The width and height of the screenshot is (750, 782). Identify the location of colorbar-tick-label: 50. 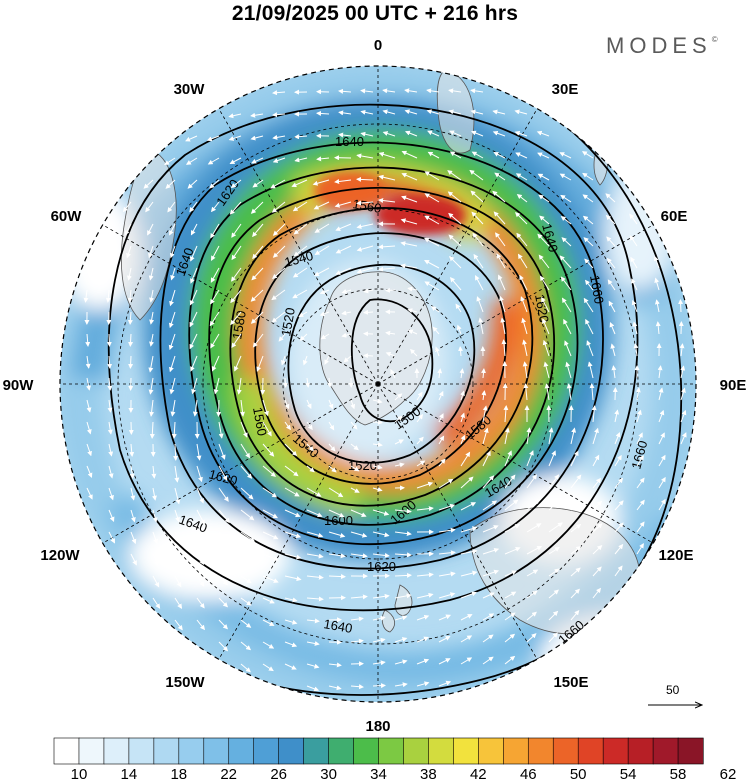
(578, 774).